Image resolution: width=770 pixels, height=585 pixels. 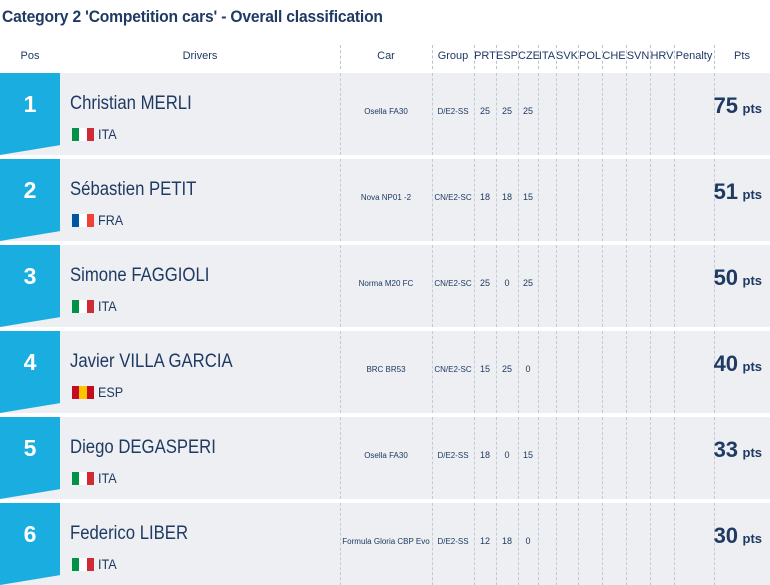 I want to click on car-model: Osella FA30, so click(x=386, y=455).